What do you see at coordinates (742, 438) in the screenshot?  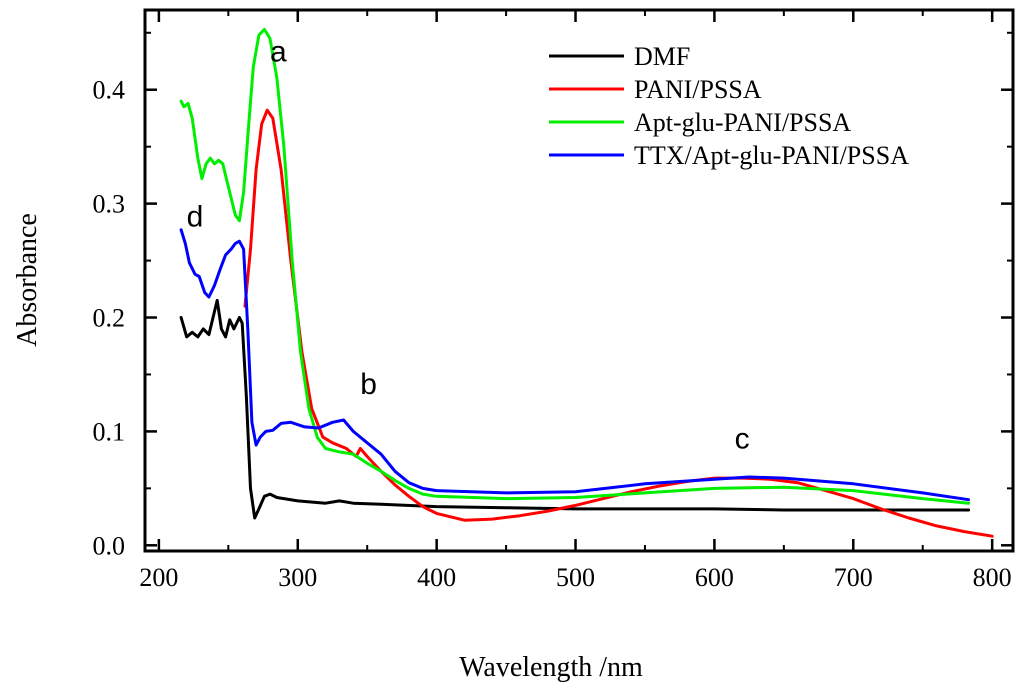 I see `curve-label-c: c` at bounding box center [742, 438].